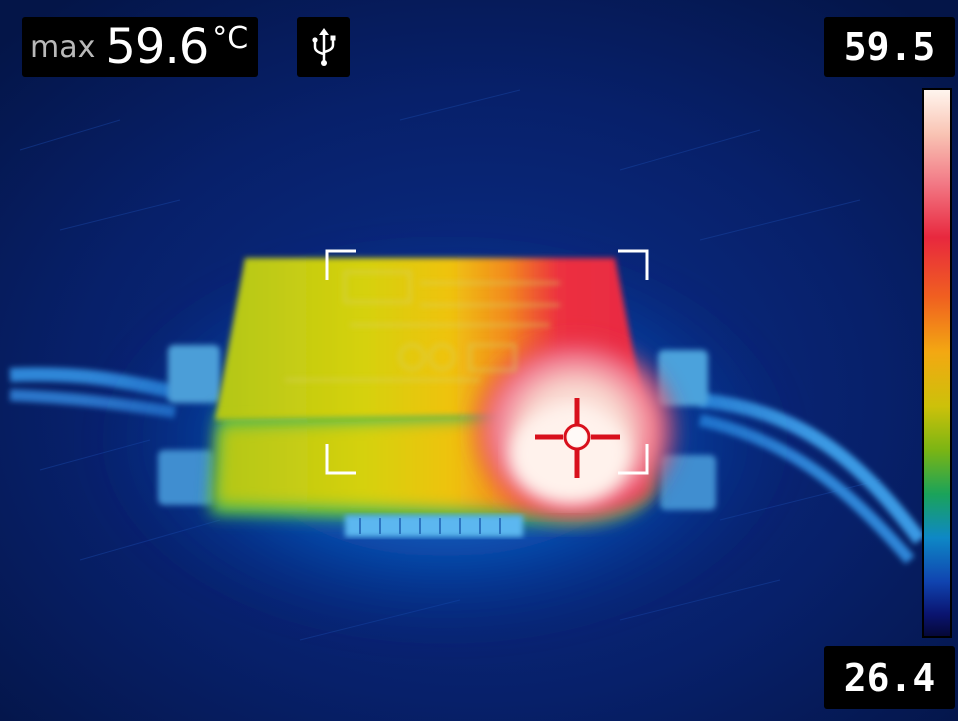  I want to click on usb-status, so click(323, 47).